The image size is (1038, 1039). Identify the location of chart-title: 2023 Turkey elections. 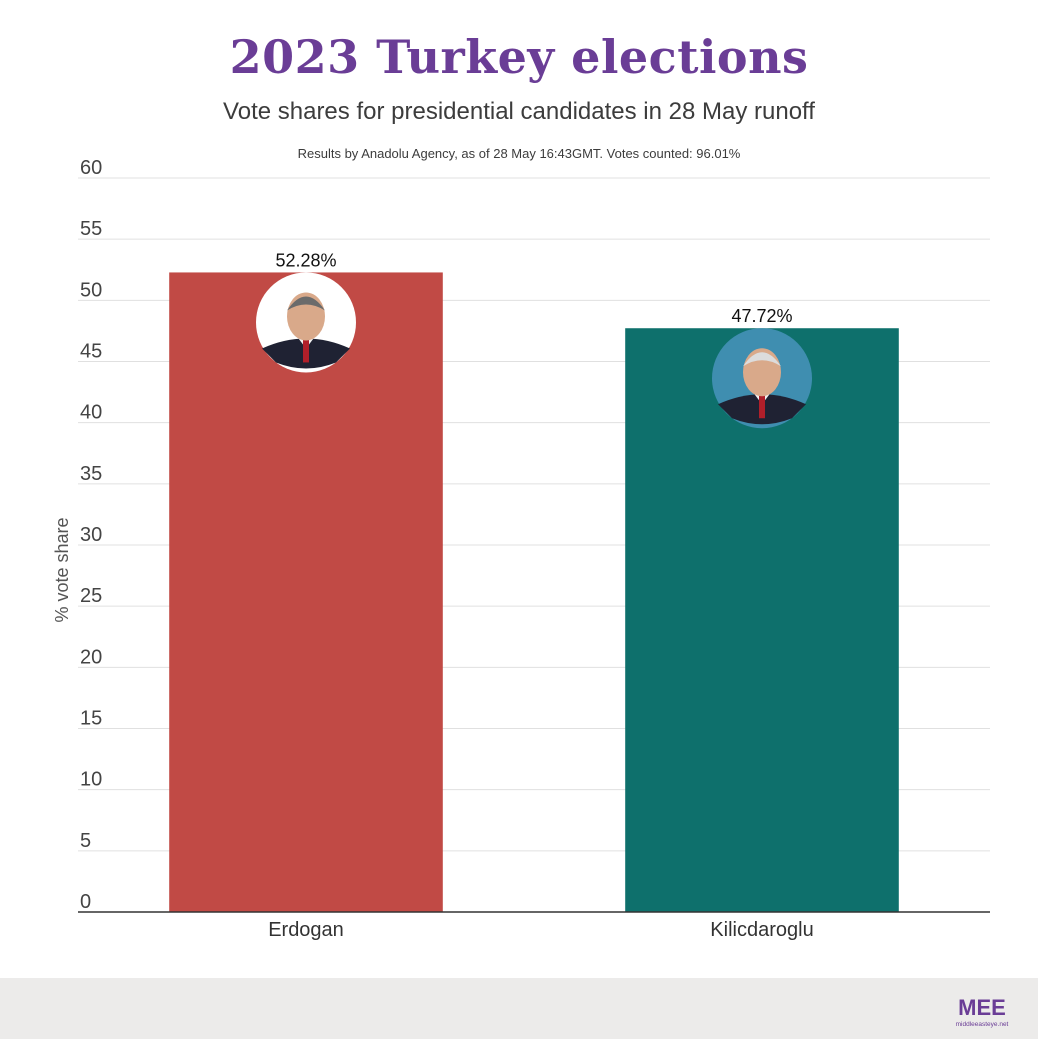
(519, 57).